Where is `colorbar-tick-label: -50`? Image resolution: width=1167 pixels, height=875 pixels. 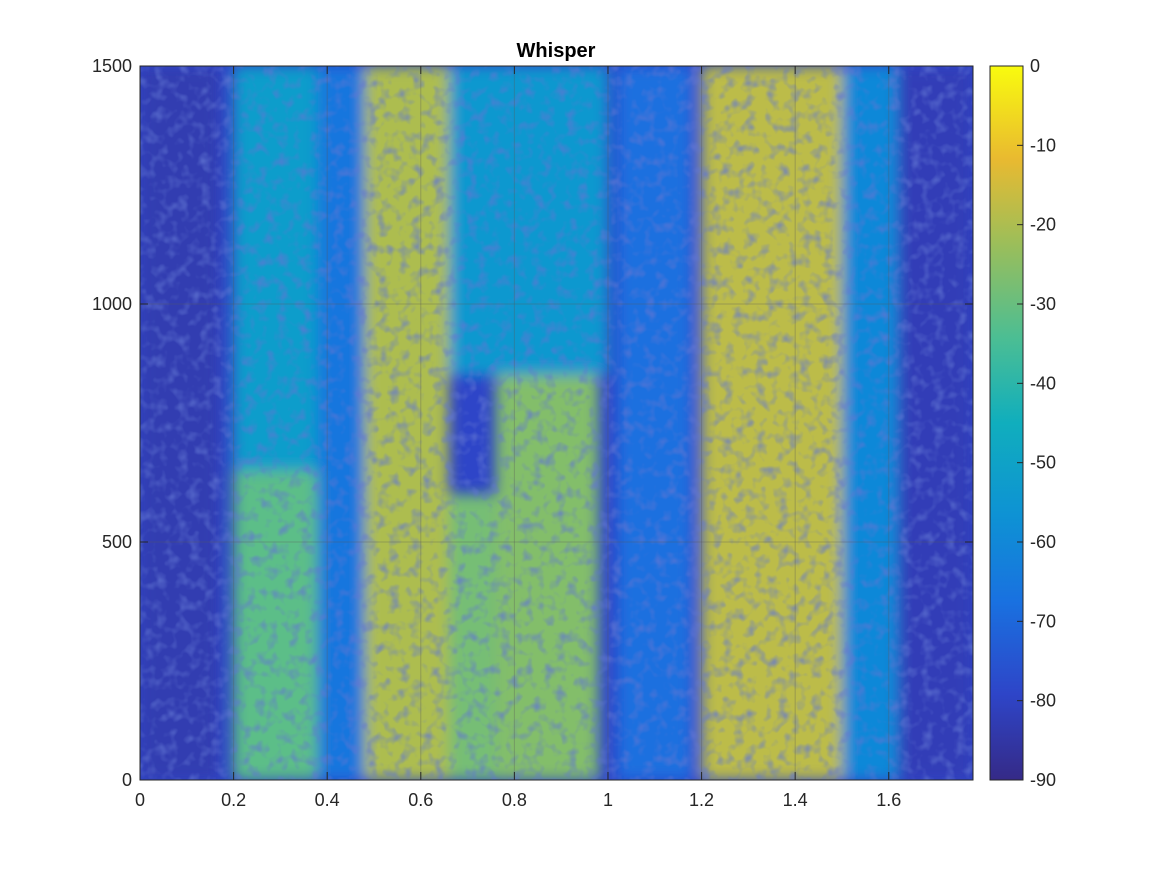 colorbar-tick-label: -50 is located at coordinates (1043, 463).